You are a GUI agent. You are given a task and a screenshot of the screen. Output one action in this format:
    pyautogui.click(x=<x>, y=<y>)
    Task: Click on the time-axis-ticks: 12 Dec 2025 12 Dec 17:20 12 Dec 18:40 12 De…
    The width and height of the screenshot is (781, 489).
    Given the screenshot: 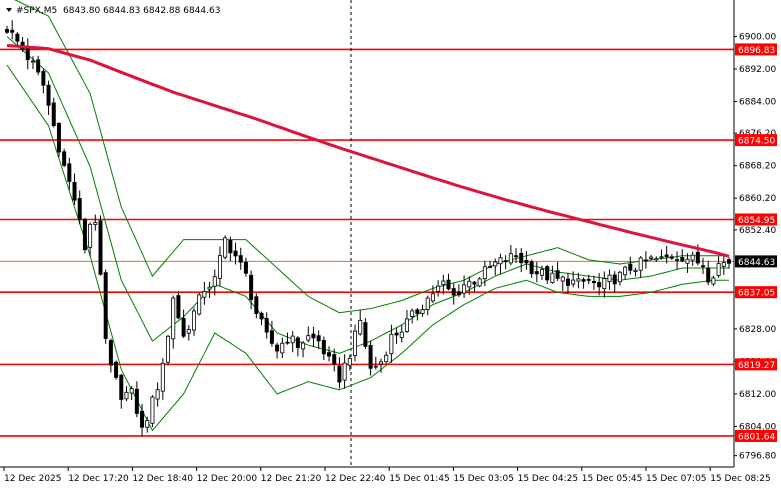 What is the action you would take?
    pyautogui.click(x=387, y=475)
    